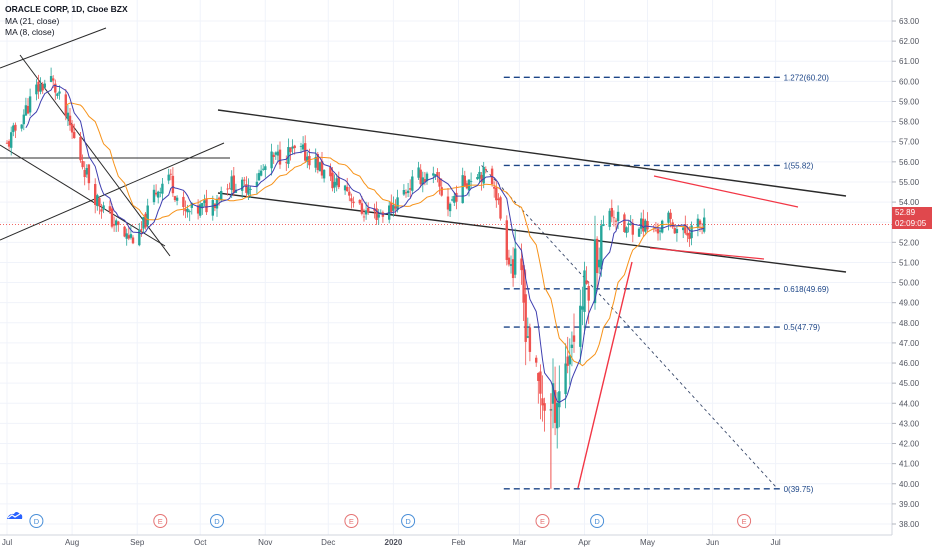 This screenshot has width=932, height=550. I want to click on ma8-legend: MA (8, close), so click(30, 32).